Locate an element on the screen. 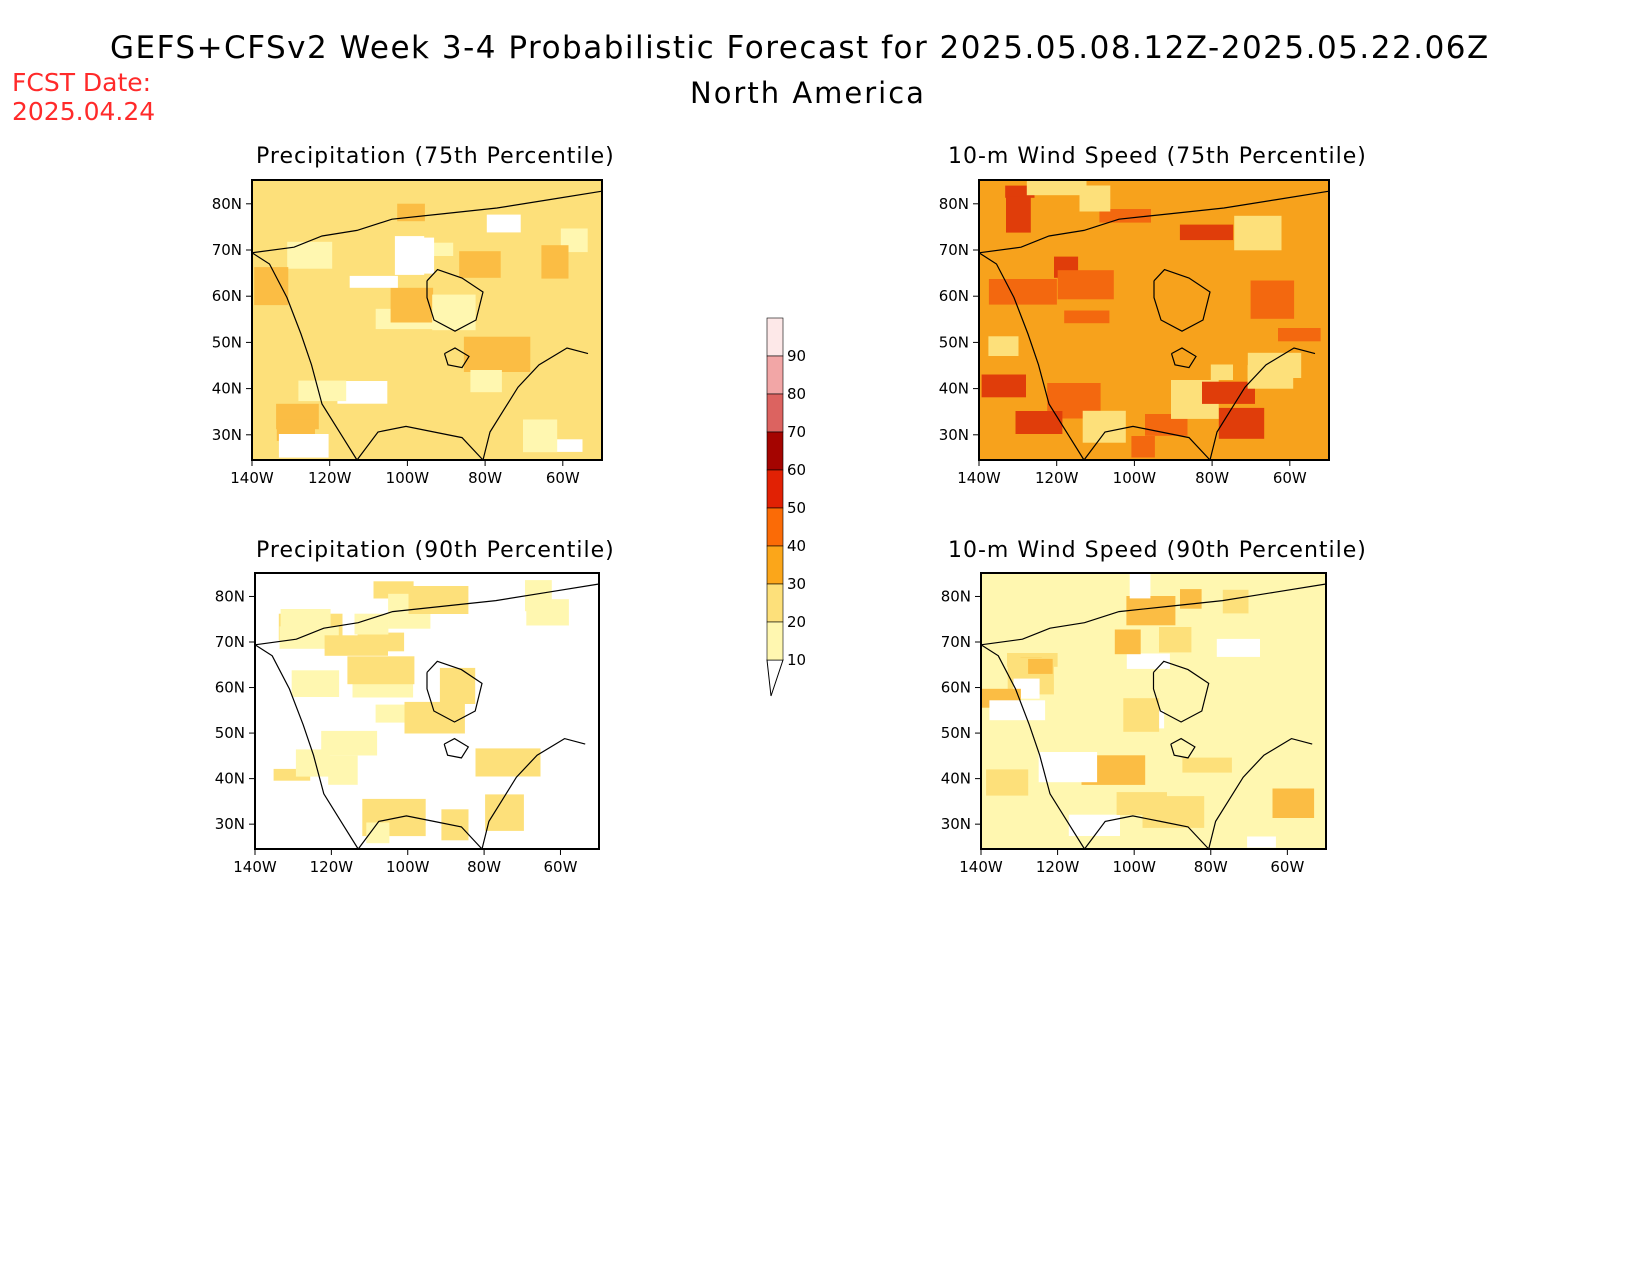 The width and height of the screenshot is (1650, 1275). map-frame is located at coordinates (427, 711).